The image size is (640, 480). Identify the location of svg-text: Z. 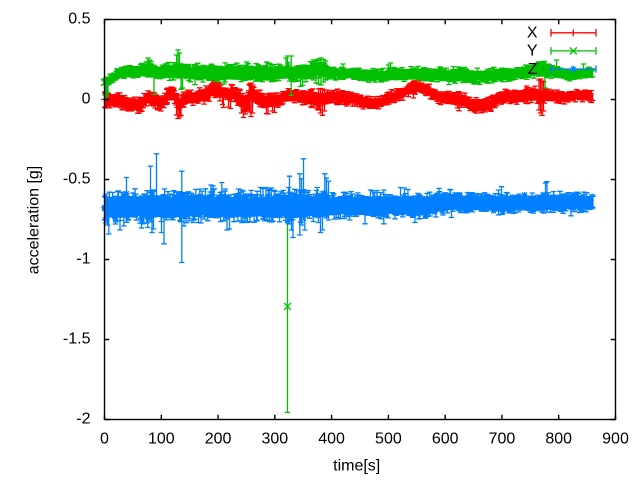
(533, 69).